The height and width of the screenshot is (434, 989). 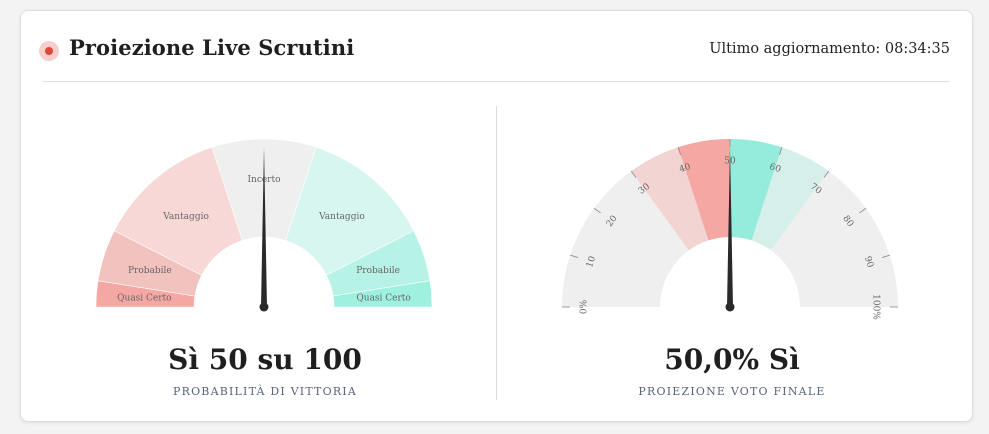 What do you see at coordinates (685, 168) in the screenshot?
I see `vote-tick-label: 40` at bounding box center [685, 168].